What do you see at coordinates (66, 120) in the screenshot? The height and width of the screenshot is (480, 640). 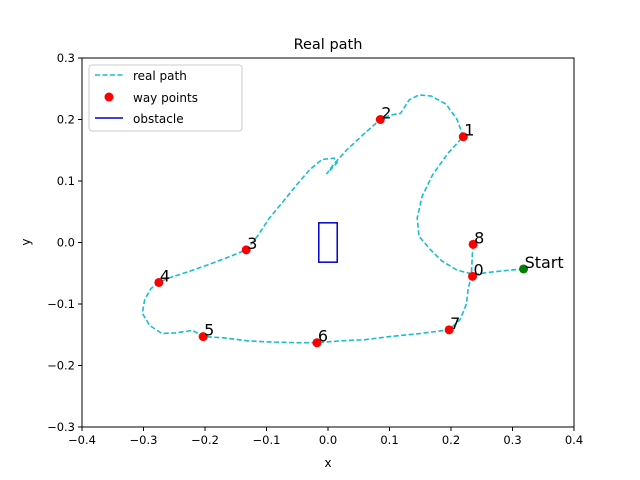 I see `y-tick-label: 0.2` at bounding box center [66, 120].